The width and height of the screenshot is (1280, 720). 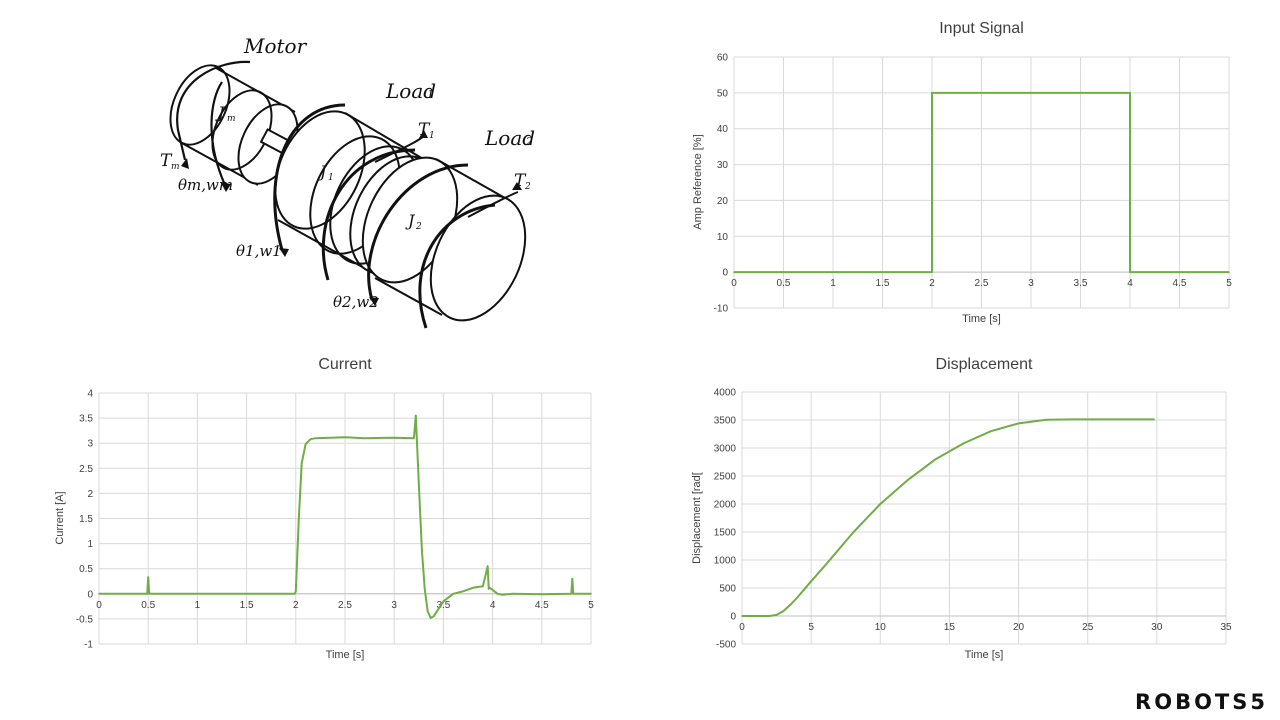 I want to click on y-tick-label: 2000, so click(x=725, y=505).